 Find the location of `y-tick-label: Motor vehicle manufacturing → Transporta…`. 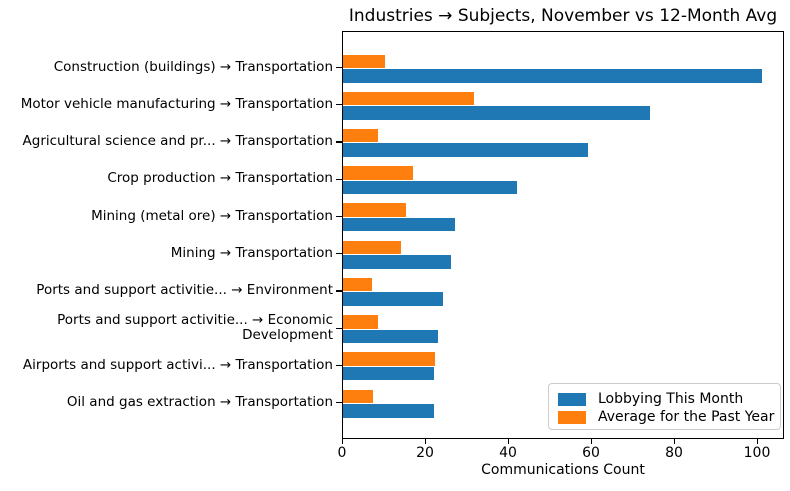

y-tick-label: Motor vehicle manufacturing → Transporta… is located at coordinates (176, 103).